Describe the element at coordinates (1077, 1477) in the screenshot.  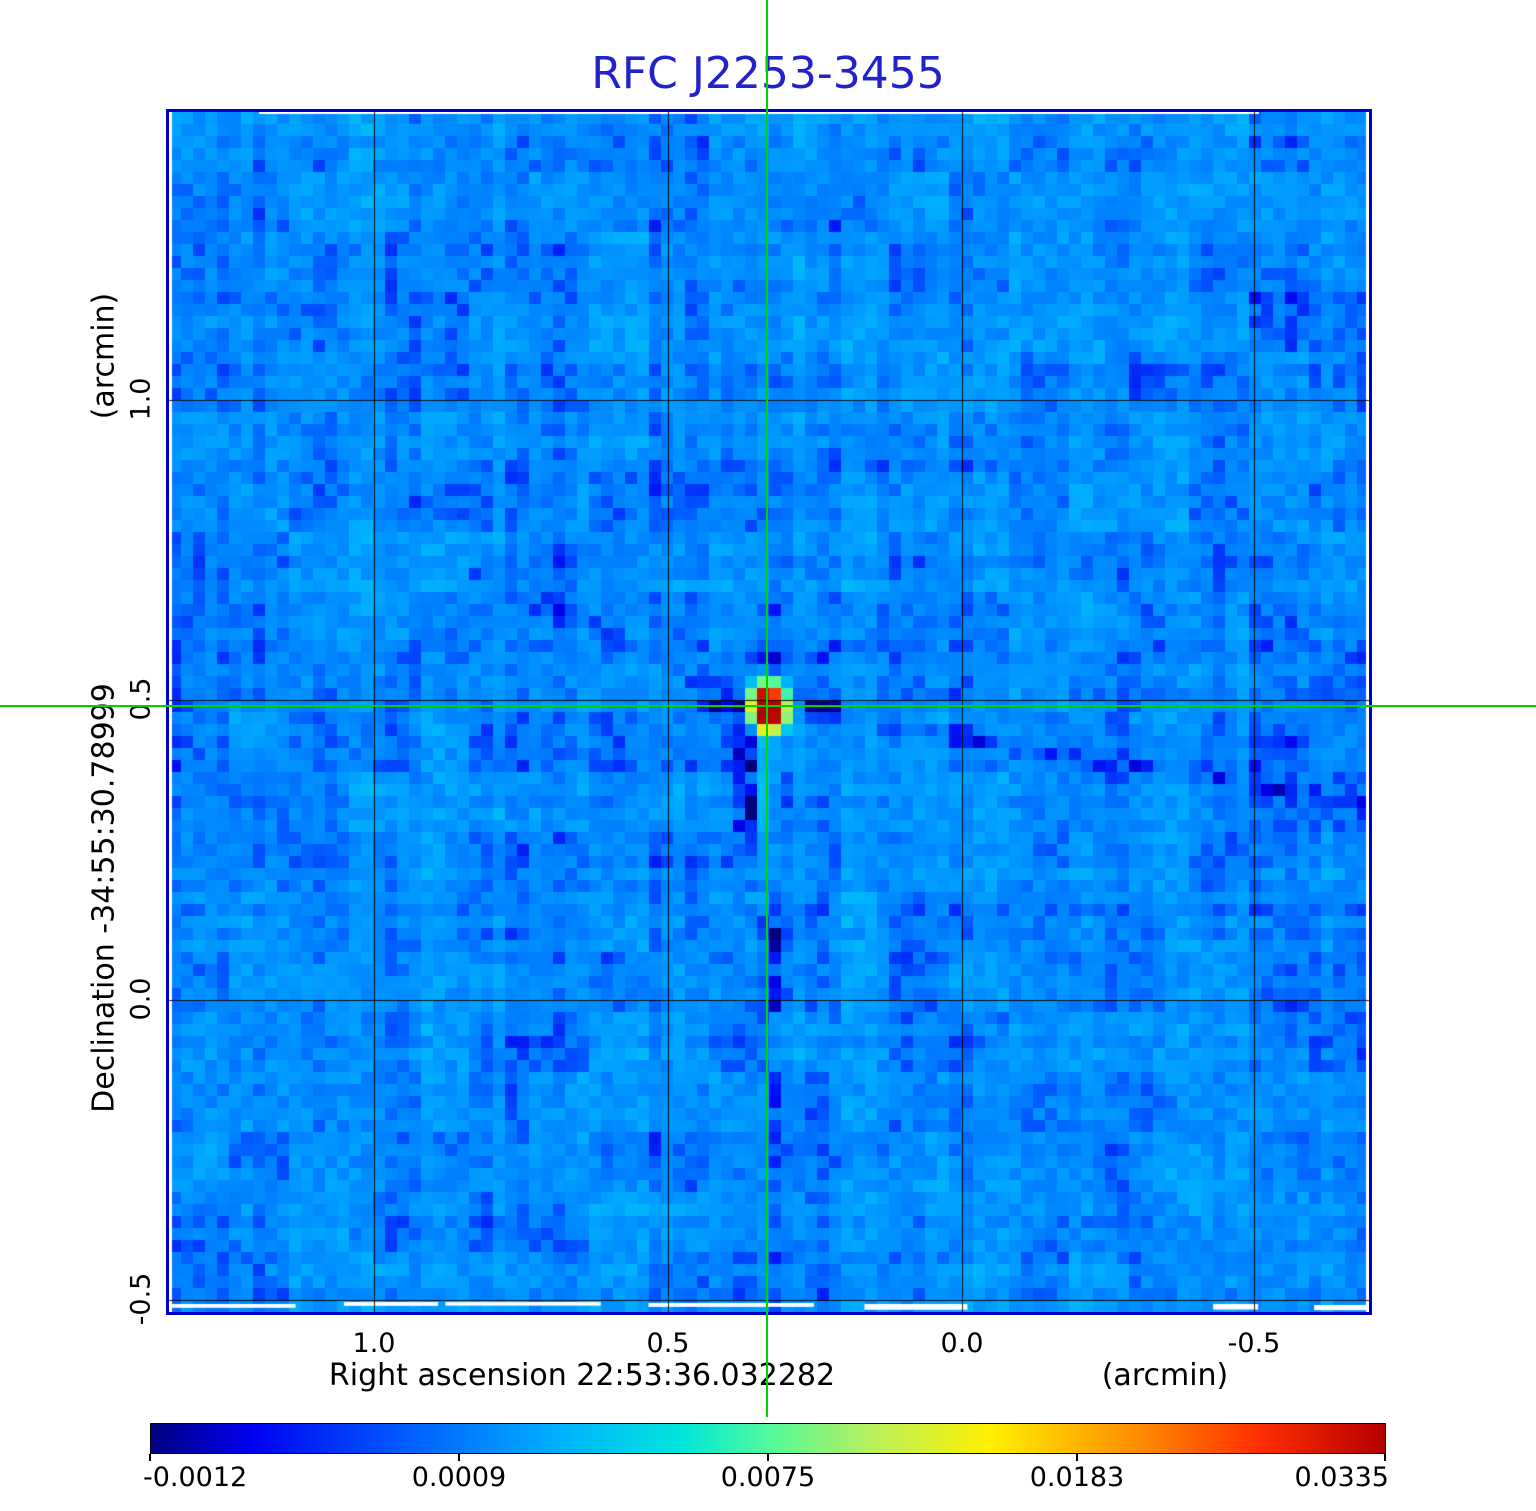
I see `colorbar-label-4: 0.0183` at that location.